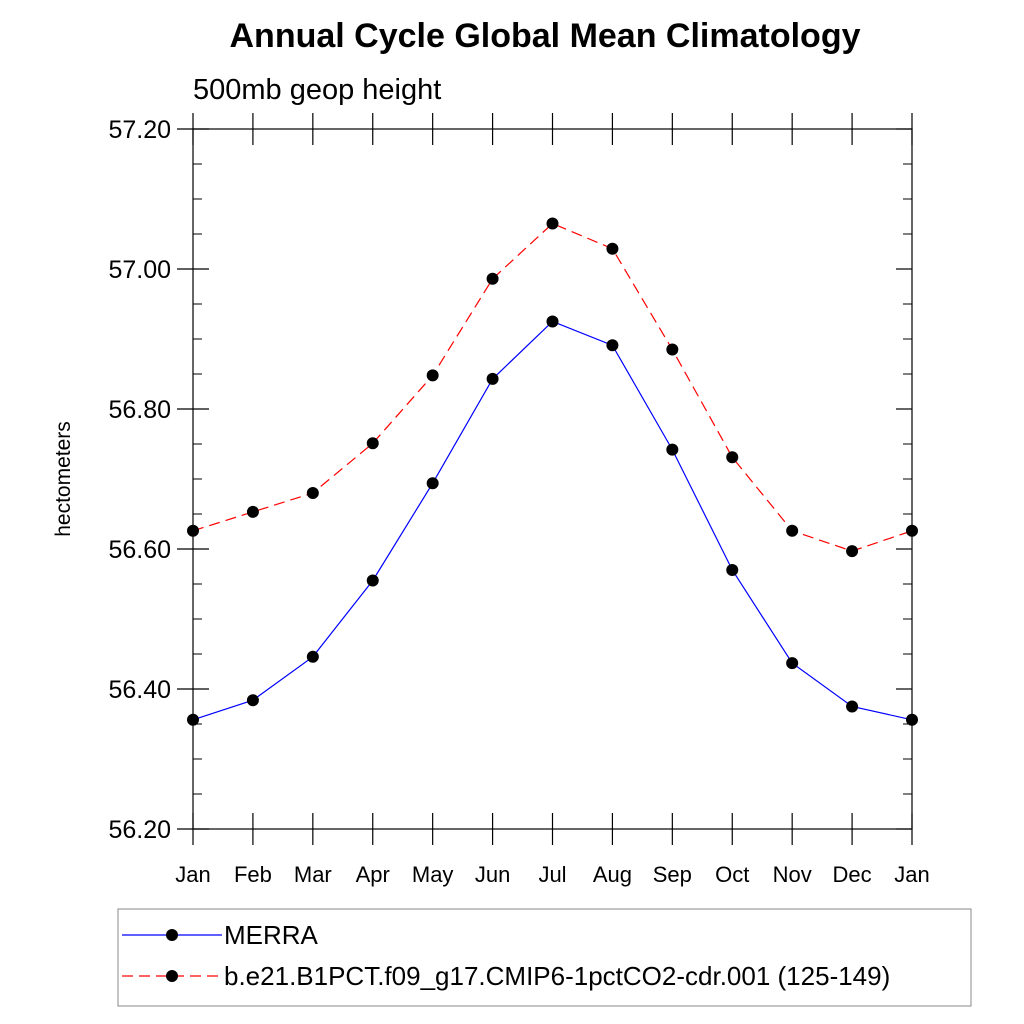 The height and width of the screenshot is (1024, 1024). I want to click on y-tick-label: 56.80, so click(139, 410).